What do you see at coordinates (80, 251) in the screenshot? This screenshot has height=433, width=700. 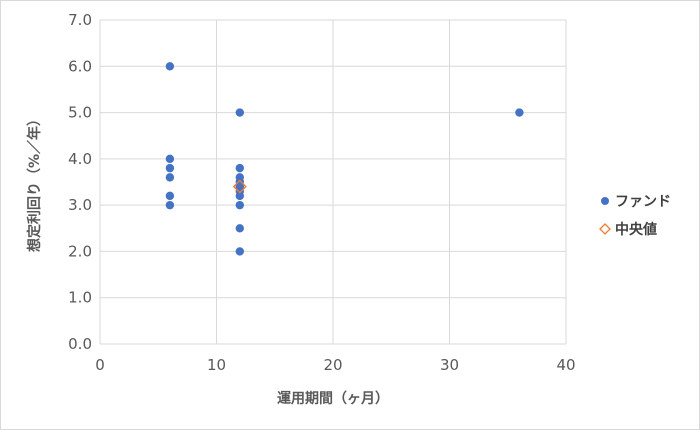 I see `y-tick-label: 2.0` at bounding box center [80, 251].